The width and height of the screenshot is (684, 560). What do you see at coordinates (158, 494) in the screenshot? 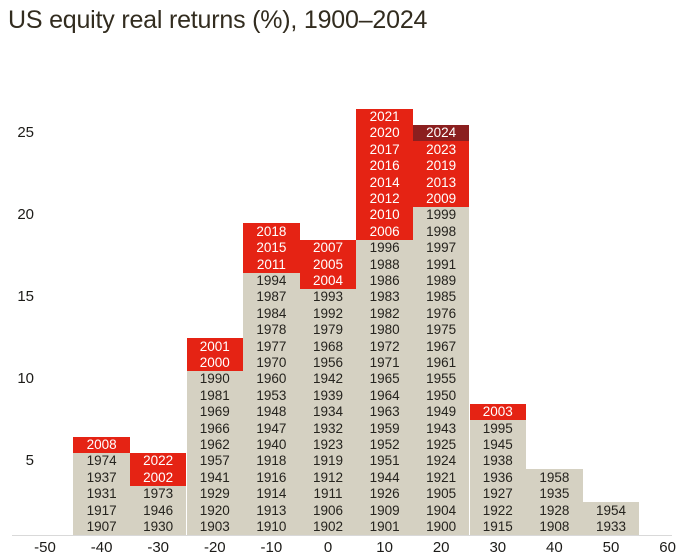
I see `year-cell-1973: 1973` at bounding box center [158, 494].